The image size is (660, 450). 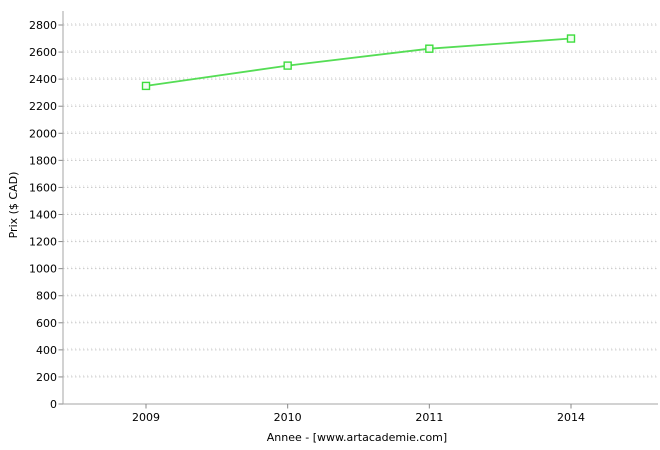 I want to click on y-tick-label: 2400, so click(x=43, y=79).